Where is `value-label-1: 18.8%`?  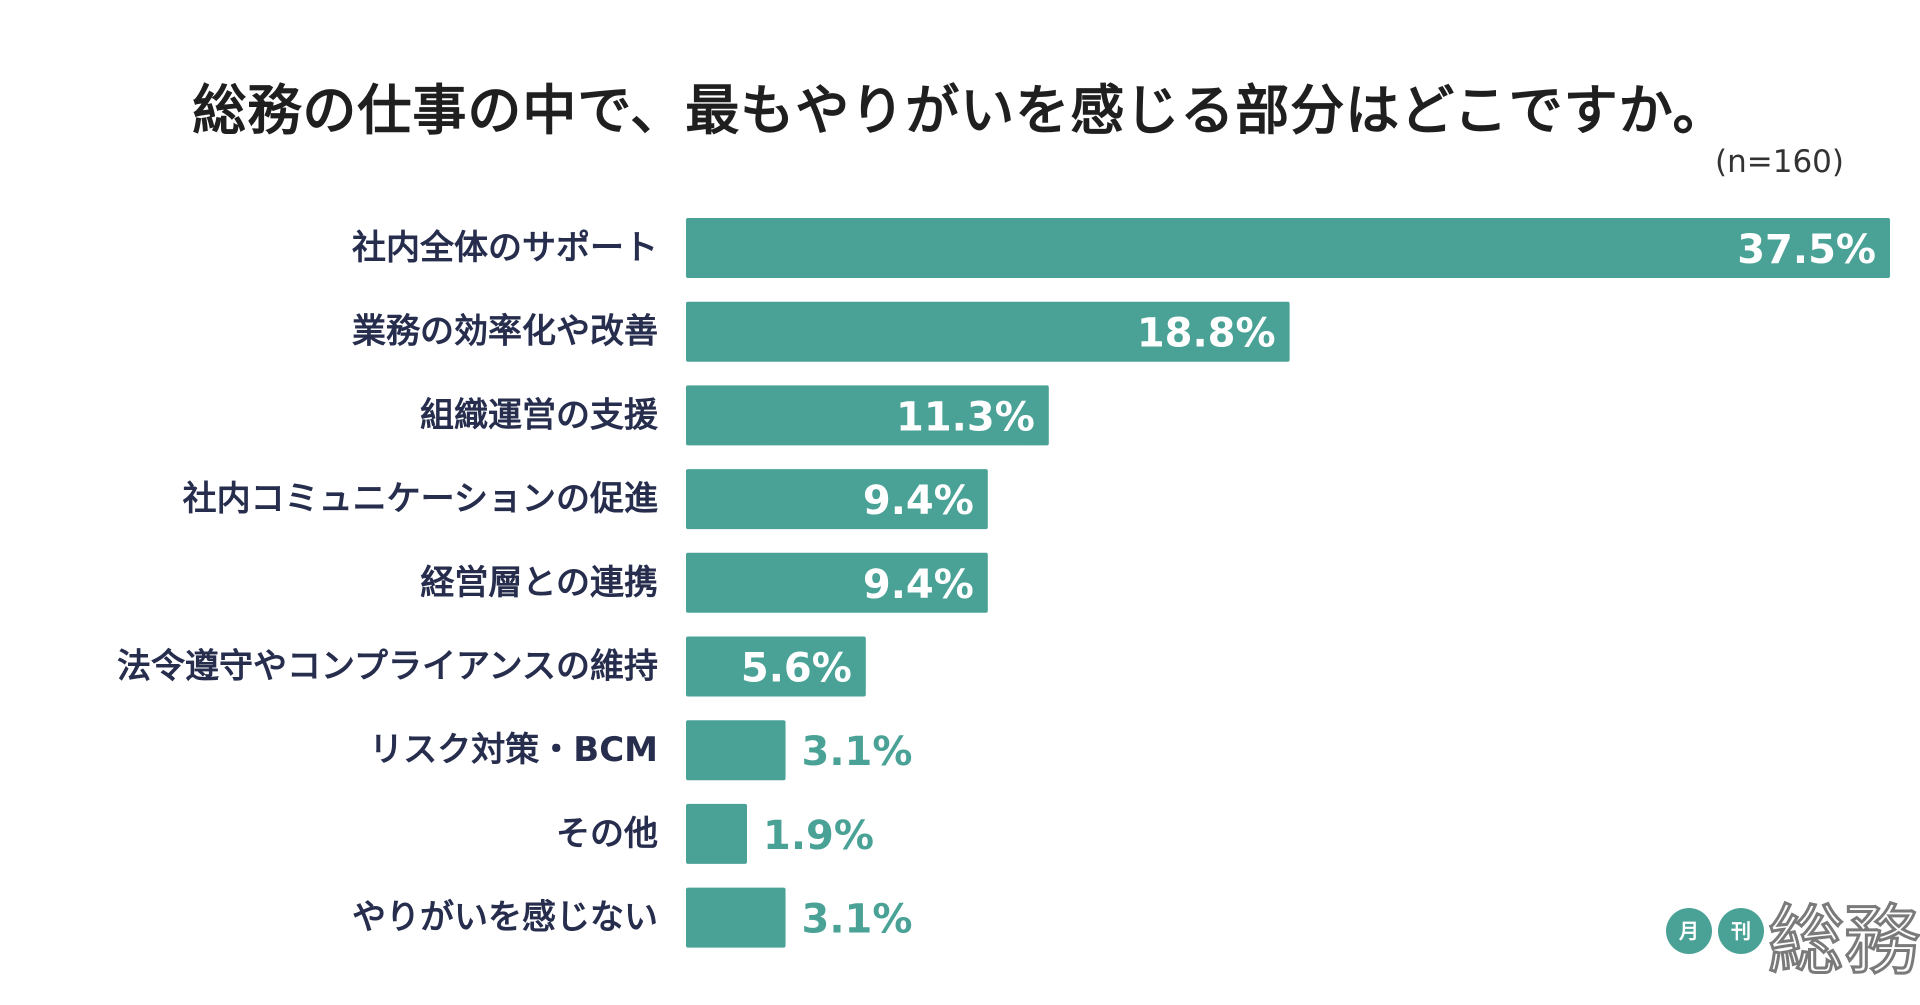 value-label-1: 18.8% is located at coordinates (1206, 334).